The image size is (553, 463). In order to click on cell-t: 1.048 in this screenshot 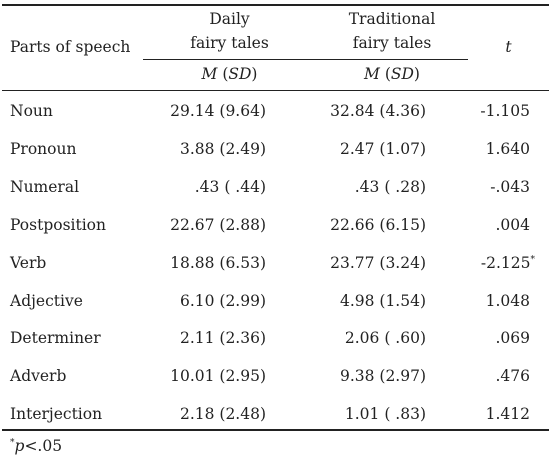, I will do `click(507, 301)`.